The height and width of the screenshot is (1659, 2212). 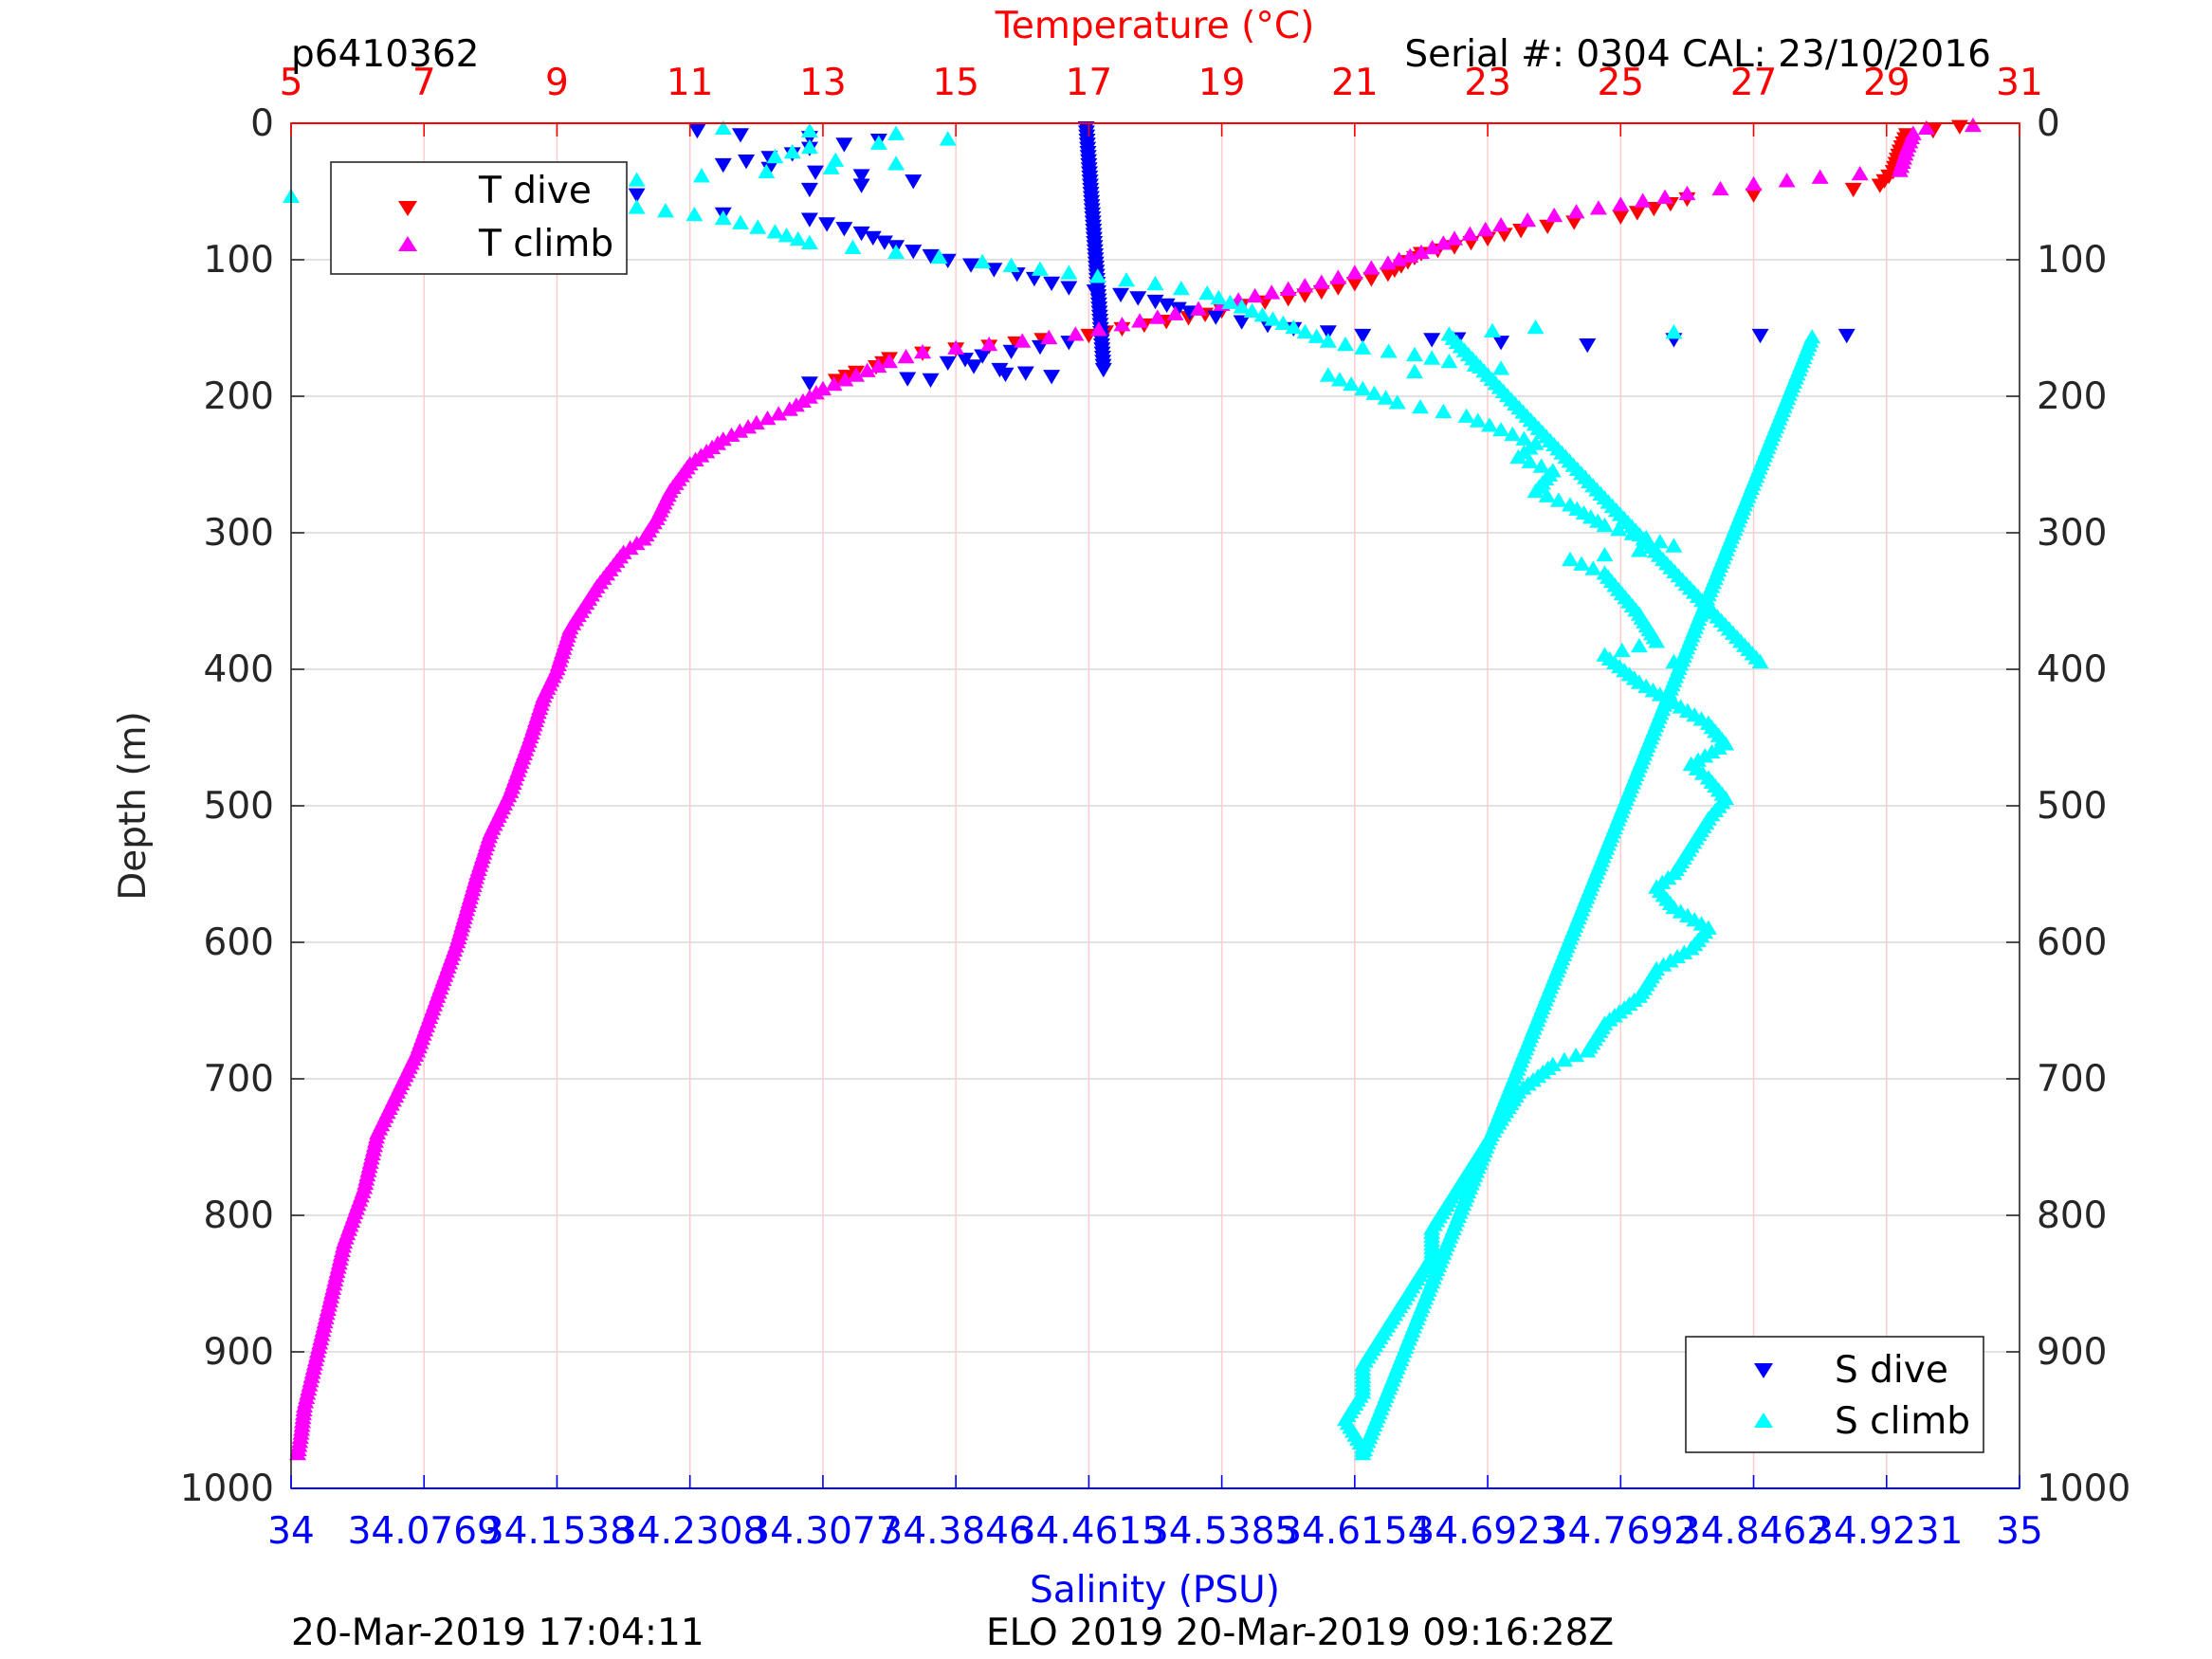 I want to click on temperature-tick-label: 13, so click(x=823, y=83).